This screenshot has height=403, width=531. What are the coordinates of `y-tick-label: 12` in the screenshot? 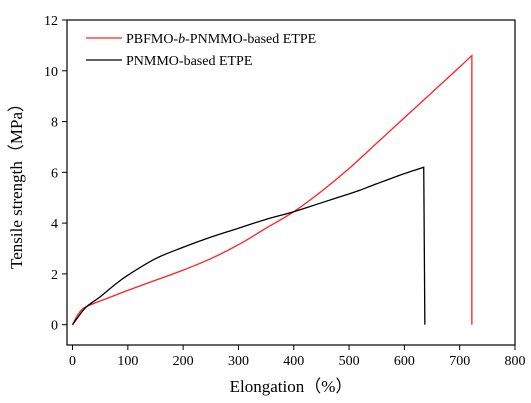 It's located at (51, 21).